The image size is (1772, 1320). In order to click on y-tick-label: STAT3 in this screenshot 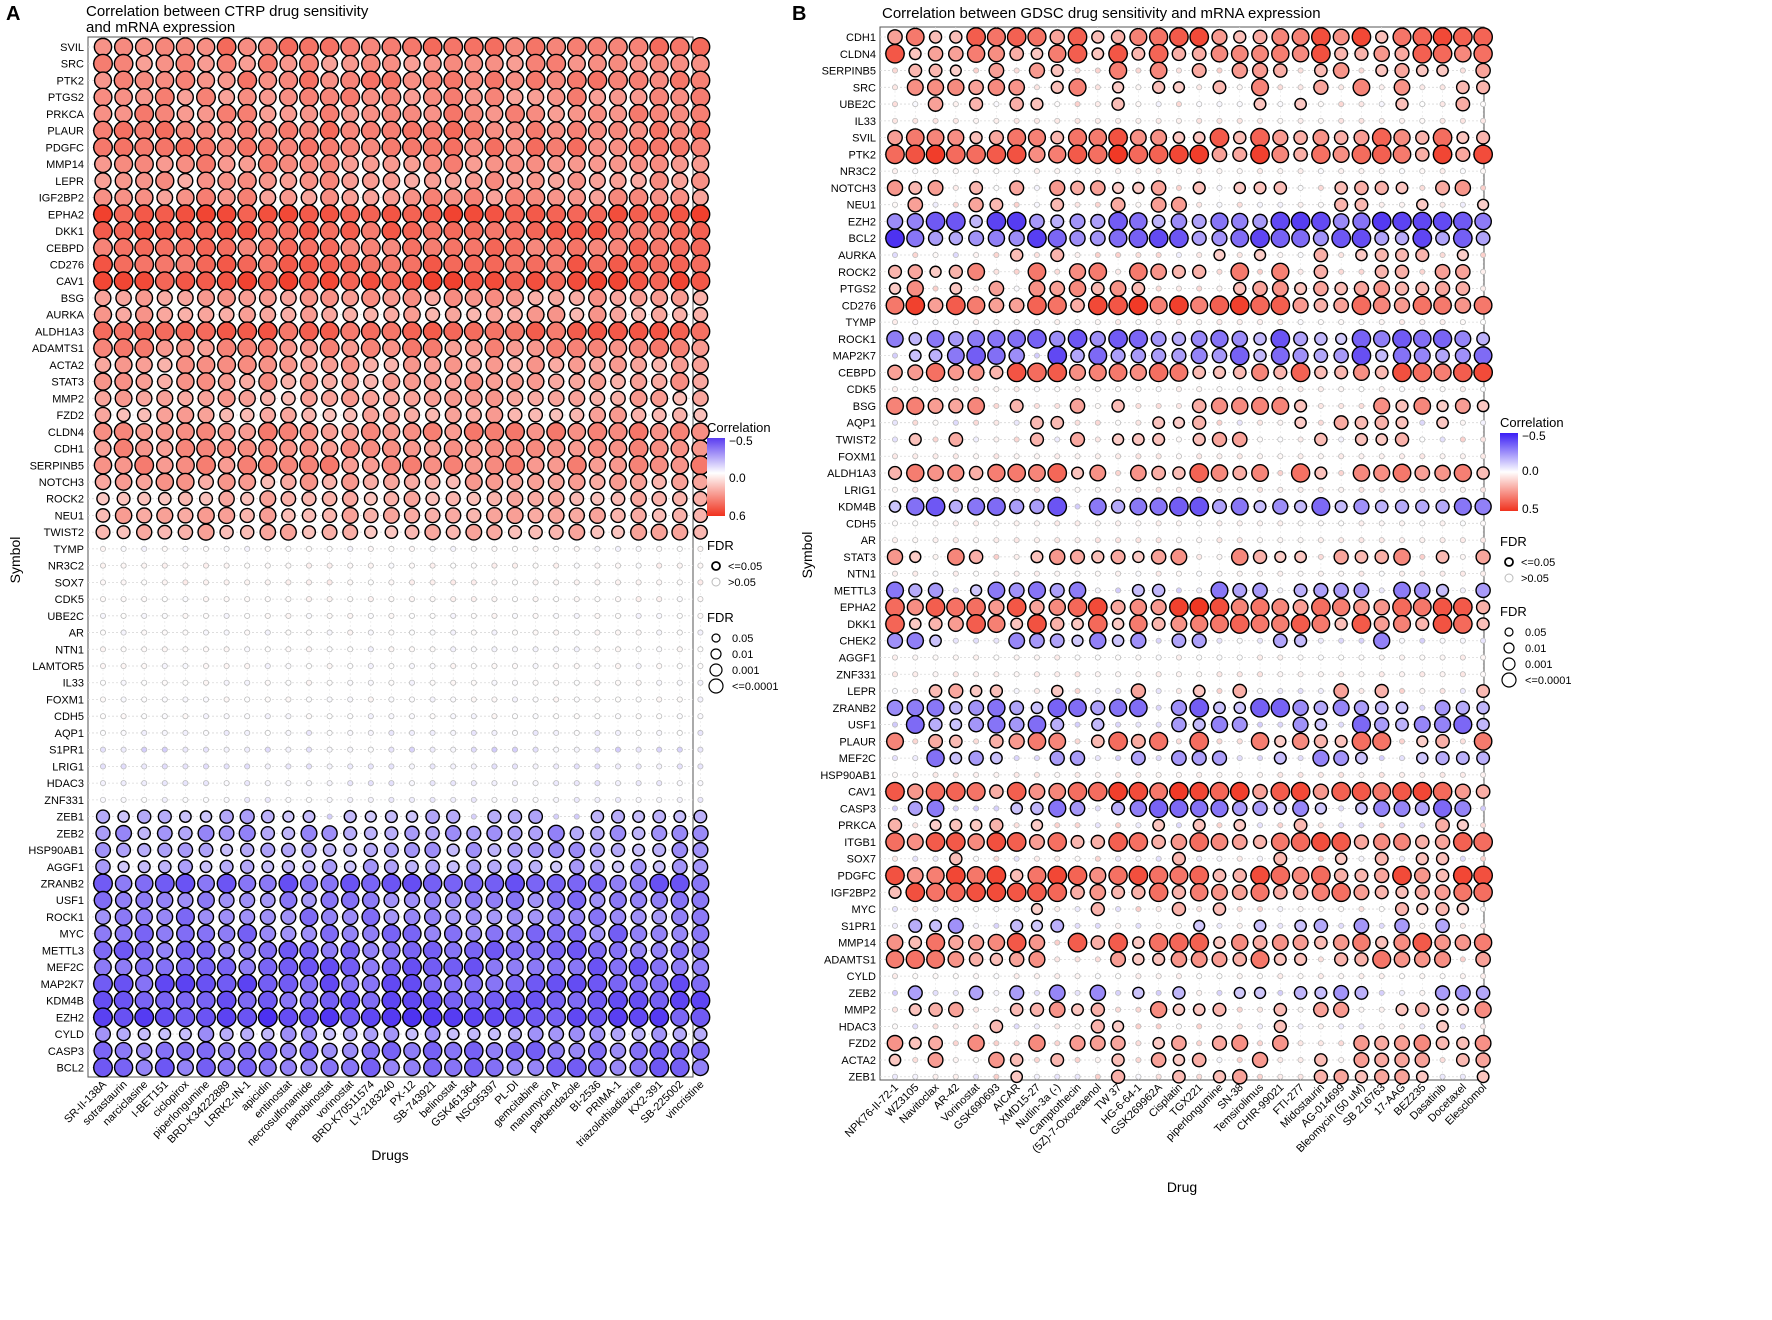, I will do `click(67, 383)`.